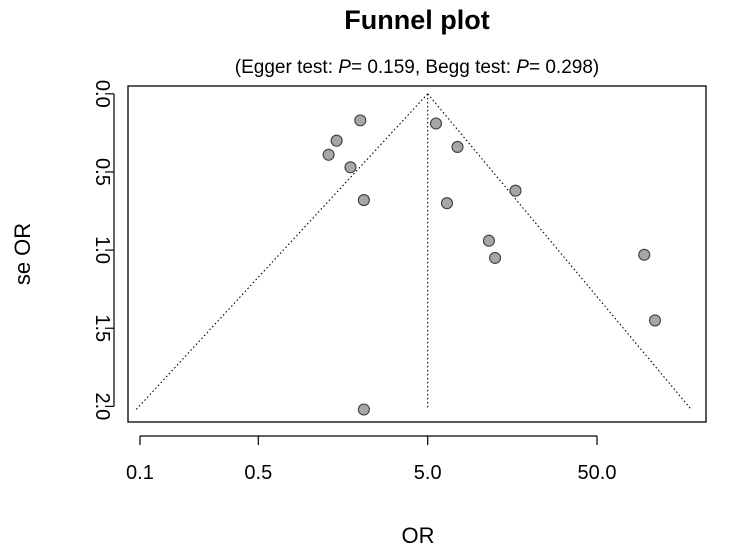 Image resolution: width=737 pixels, height=555 pixels. Describe the element at coordinates (22, 254) in the screenshot. I see `y-axis-title: se OR` at that location.